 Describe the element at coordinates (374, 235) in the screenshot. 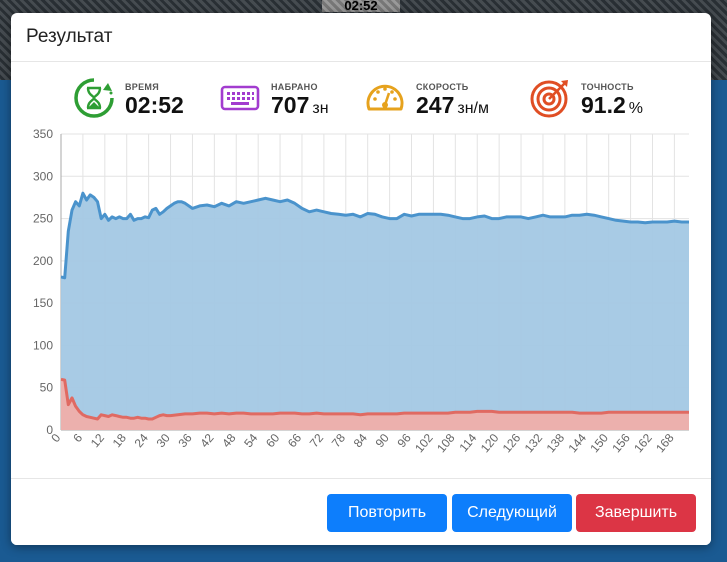

I see `series-0-line` at that location.